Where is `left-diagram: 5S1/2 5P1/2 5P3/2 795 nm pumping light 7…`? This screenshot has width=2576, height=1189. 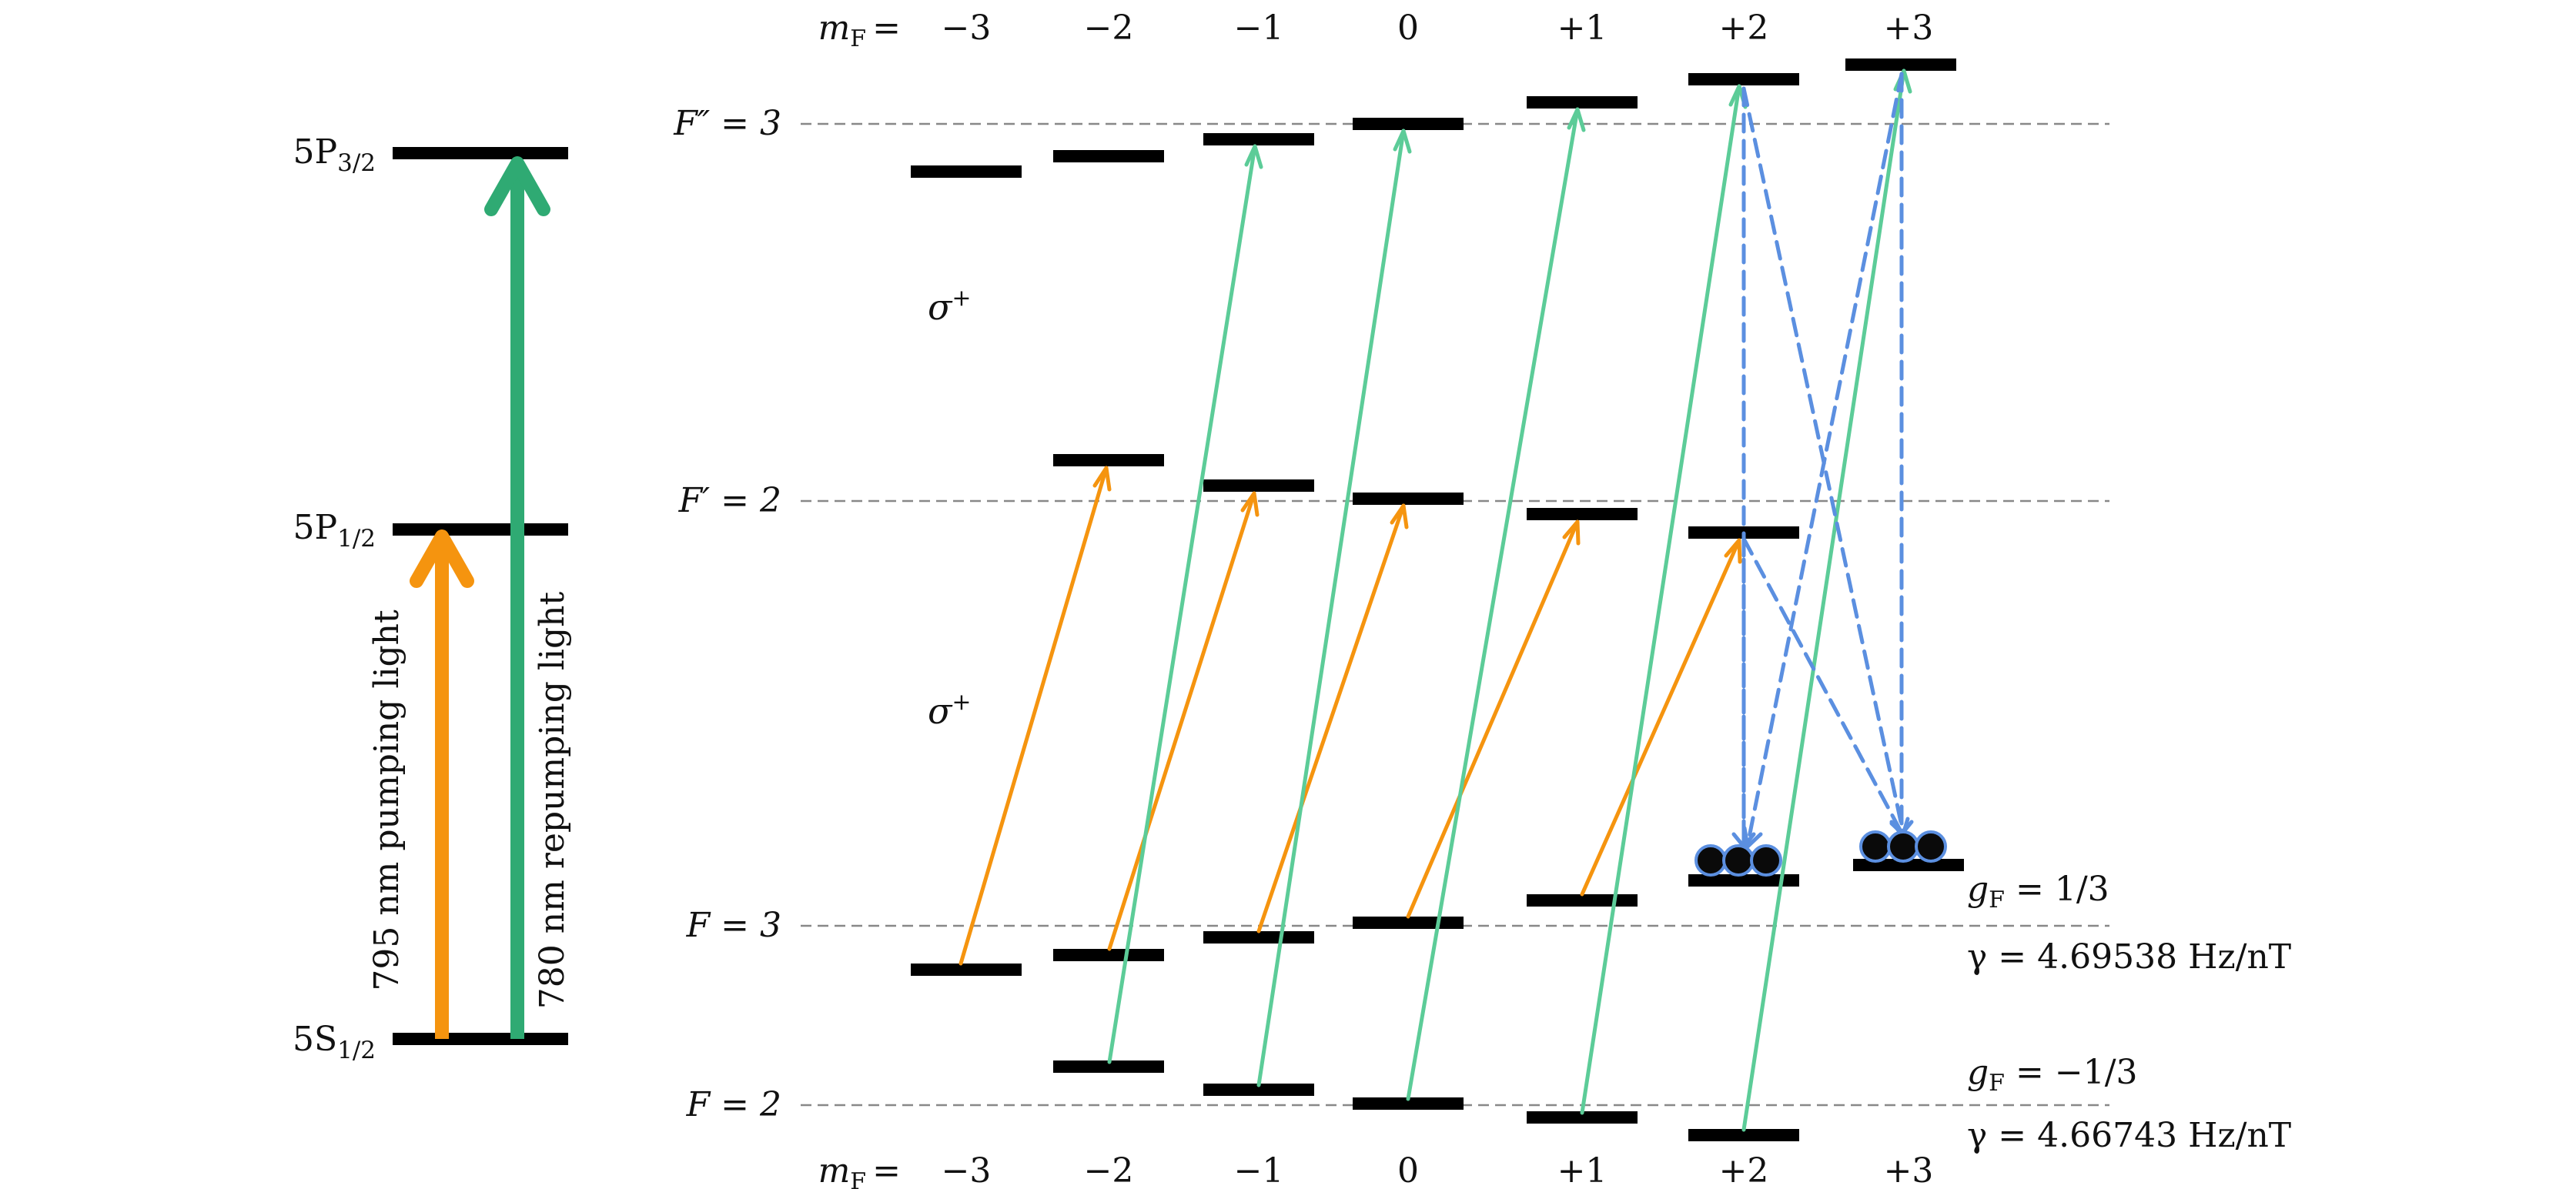
left-diagram: 5S1/2 5P1/2 5P3/2 795 nm pumping light 7… is located at coordinates (433, 598).